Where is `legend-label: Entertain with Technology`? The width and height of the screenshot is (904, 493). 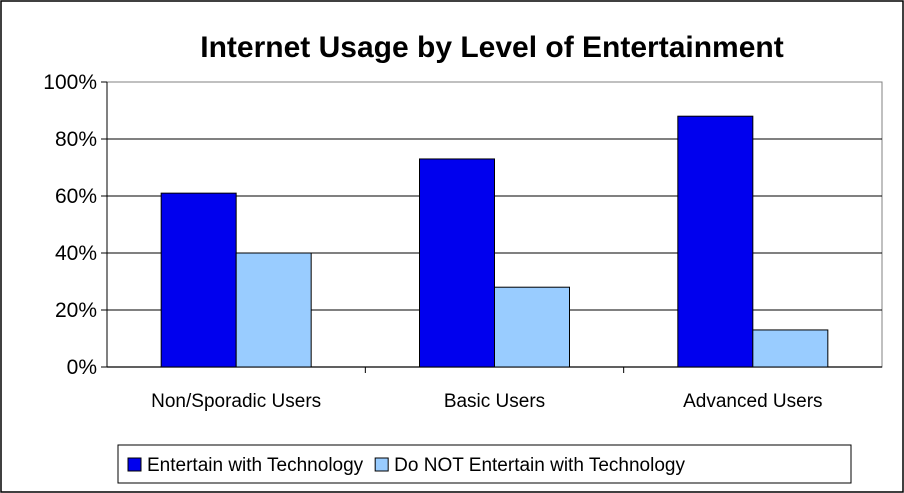 legend-label: Entertain with Technology is located at coordinates (255, 465).